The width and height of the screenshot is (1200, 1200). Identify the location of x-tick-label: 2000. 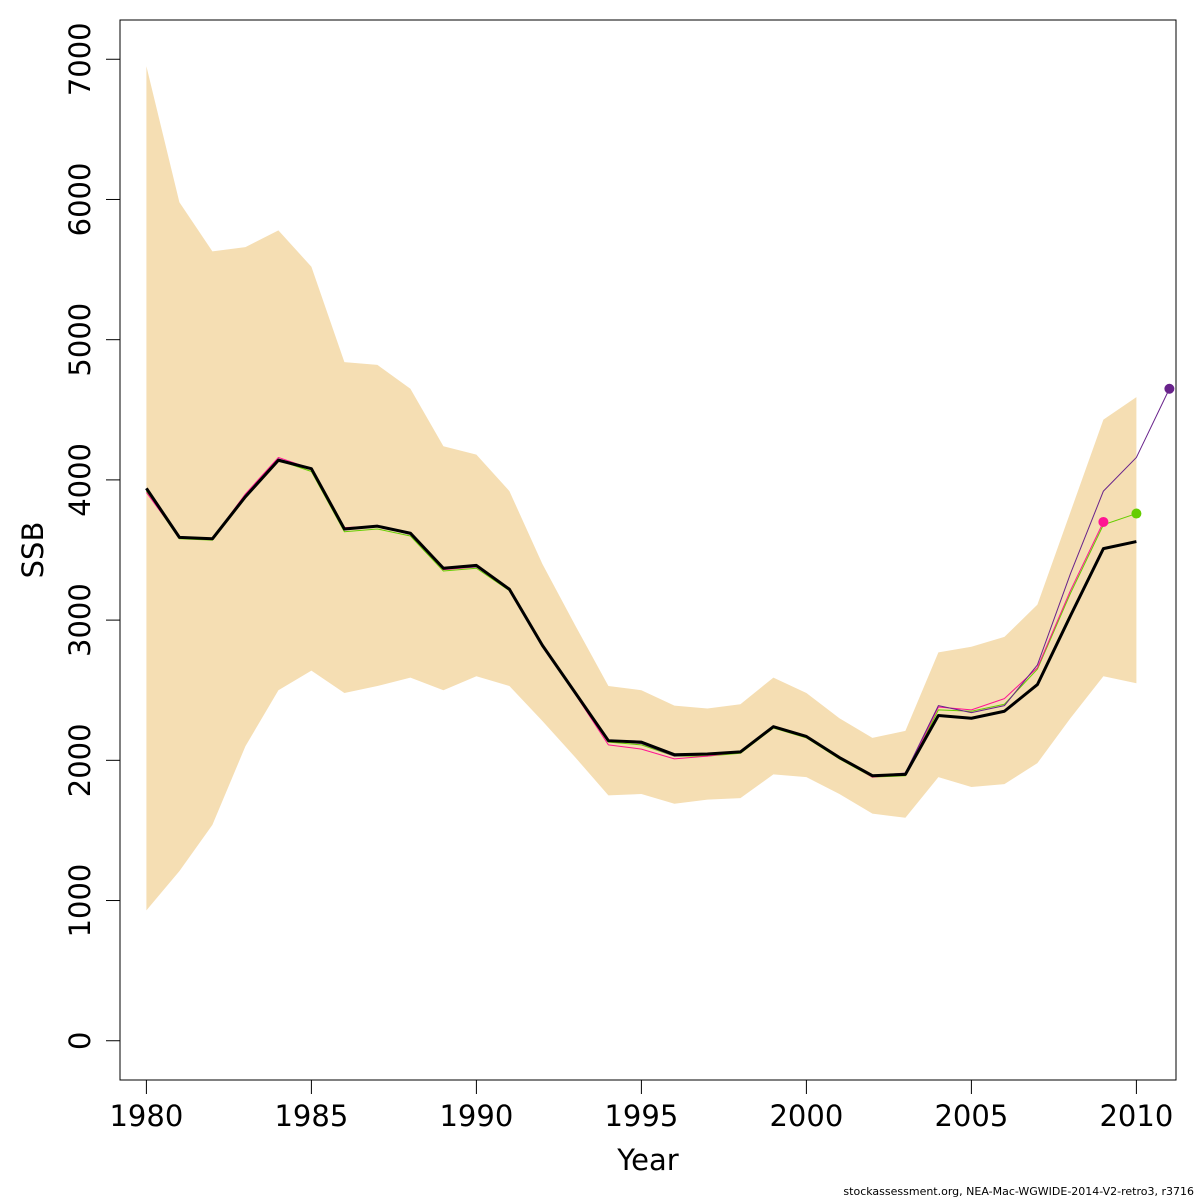
(806, 1116).